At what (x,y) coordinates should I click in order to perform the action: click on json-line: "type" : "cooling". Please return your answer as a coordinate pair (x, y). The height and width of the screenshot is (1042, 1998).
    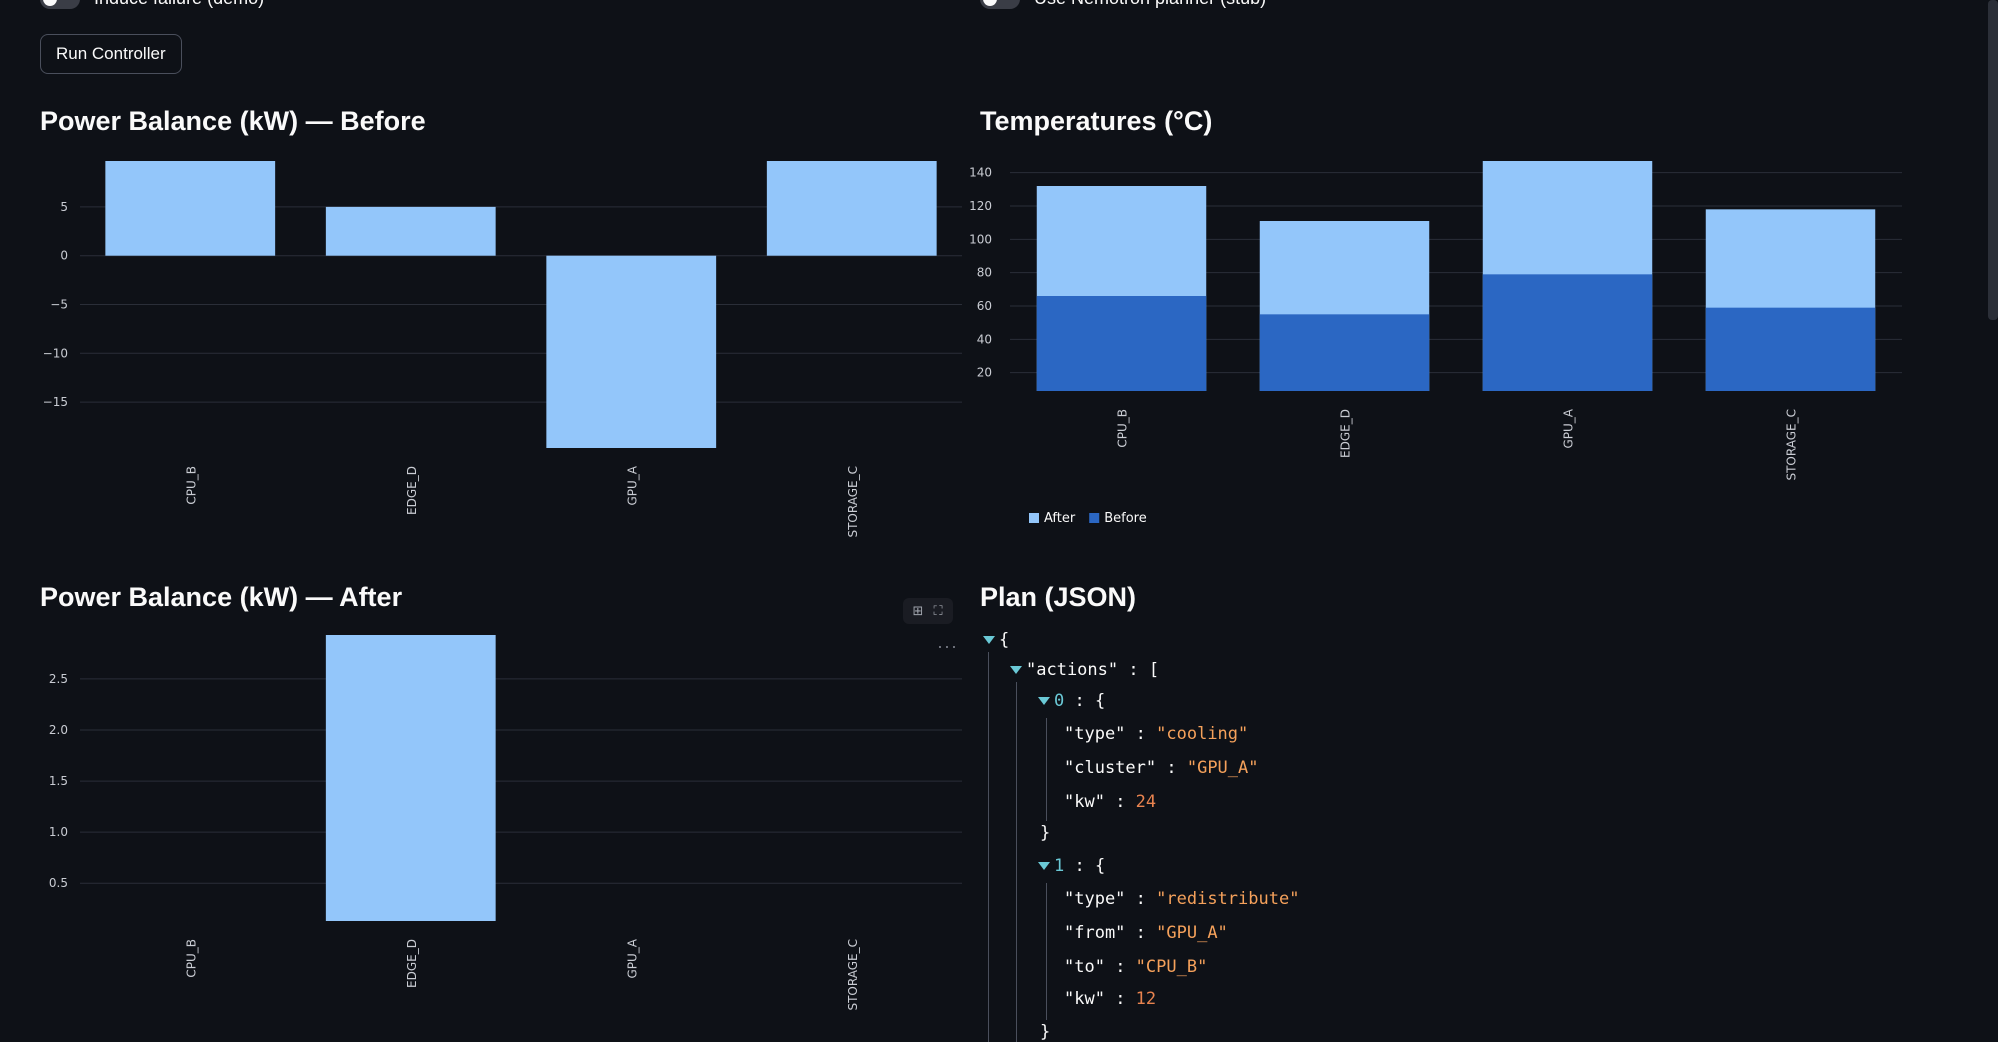
    Looking at the image, I should click on (1156, 734).